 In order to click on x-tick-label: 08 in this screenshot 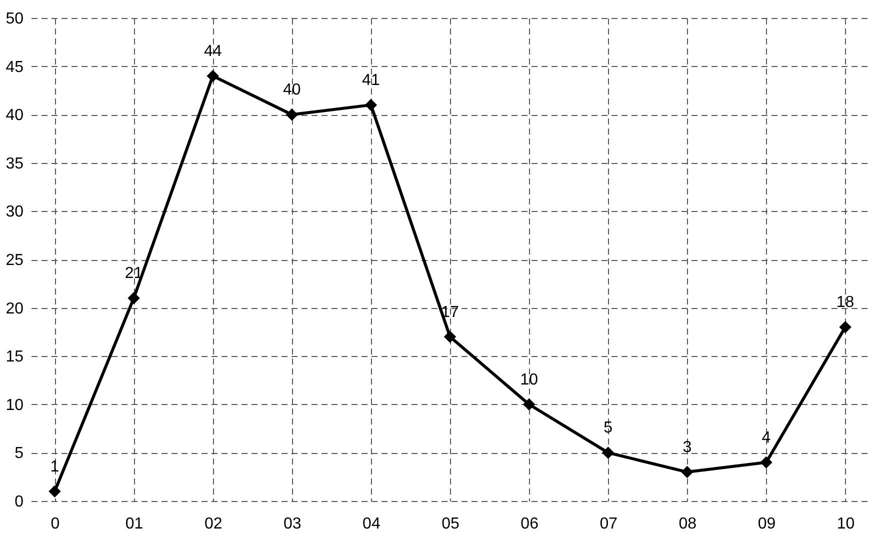, I will do `click(687, 524)`.